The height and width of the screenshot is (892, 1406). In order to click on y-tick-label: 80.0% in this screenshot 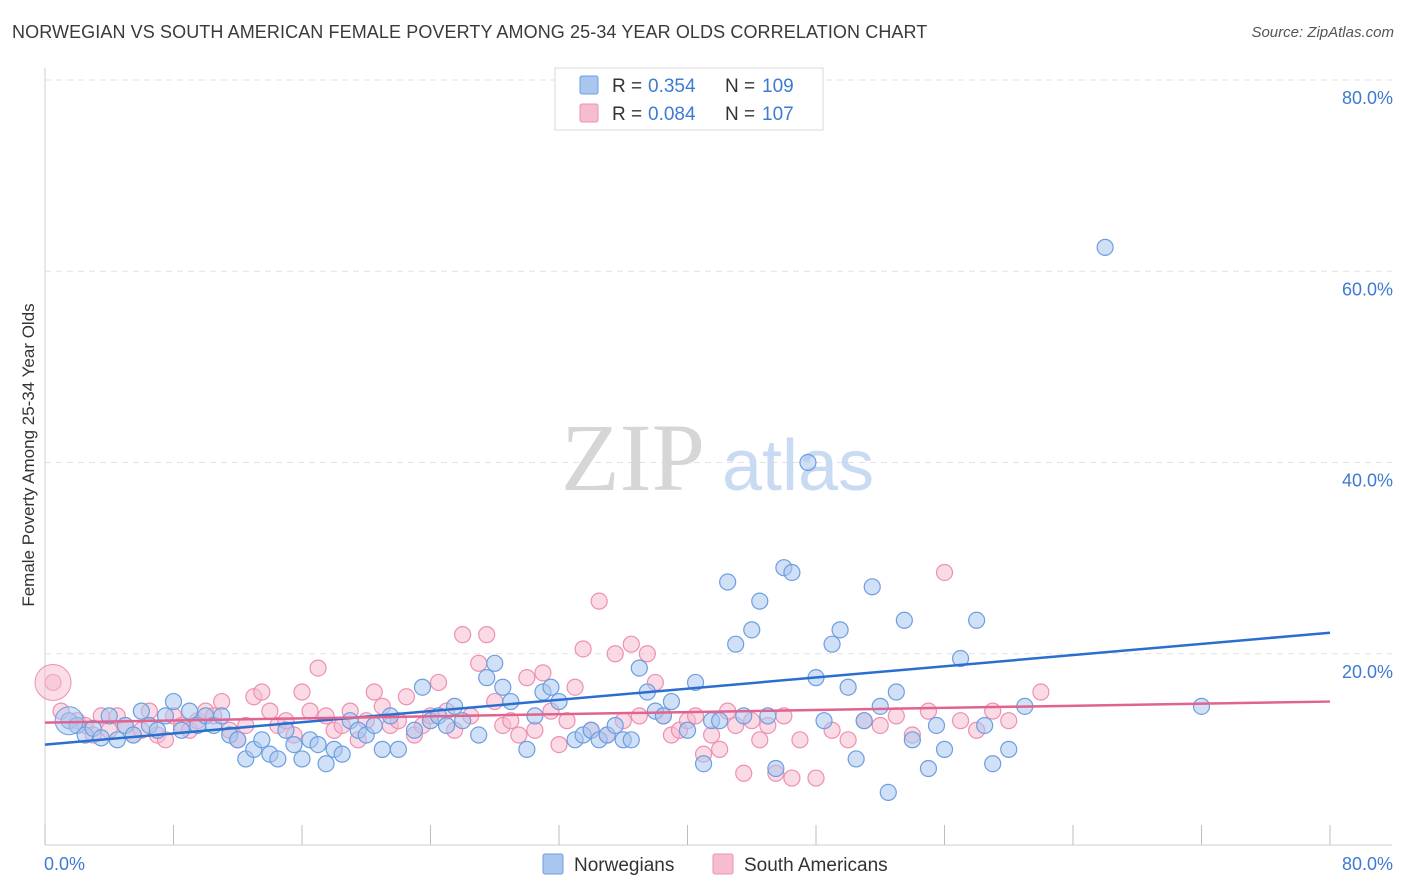, I will do `click(1367, 98)`.